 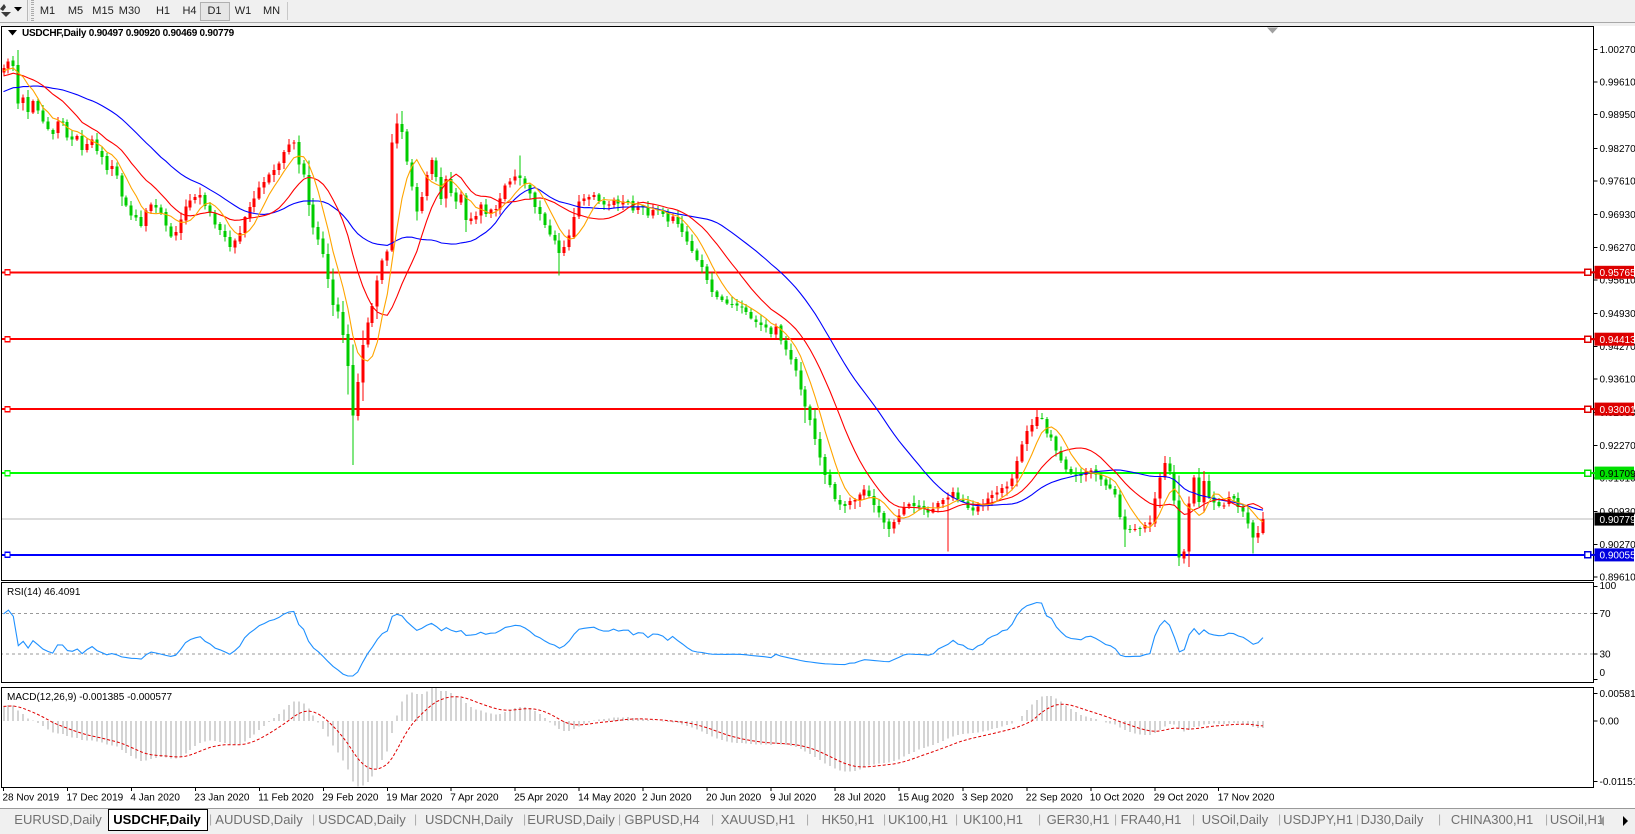 What do you see at coordinates (1617, 380) in the screenshot?
I see `svg-text: 0.93610` at bounding box center [1617, 380].